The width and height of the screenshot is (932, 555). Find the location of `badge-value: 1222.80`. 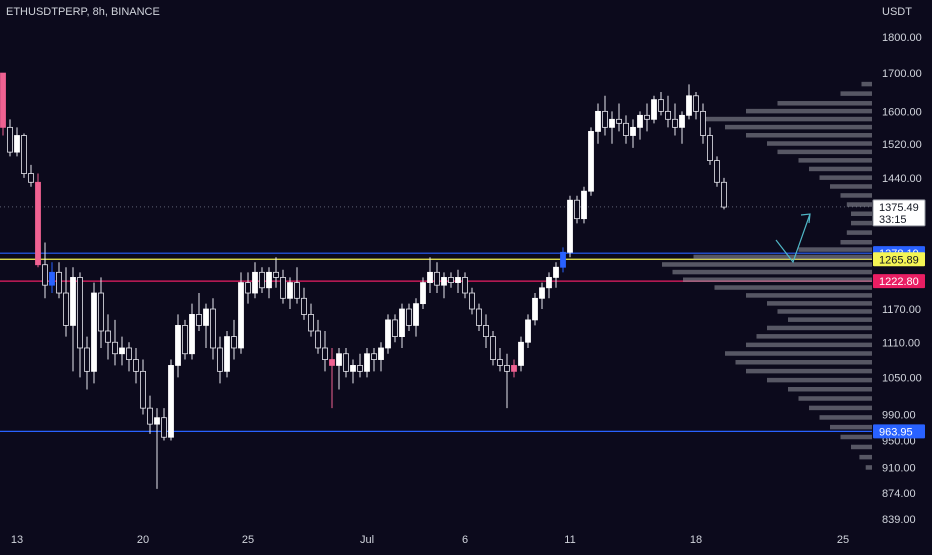

badge-value: 1222.80 is located at coordinates (899, 282).